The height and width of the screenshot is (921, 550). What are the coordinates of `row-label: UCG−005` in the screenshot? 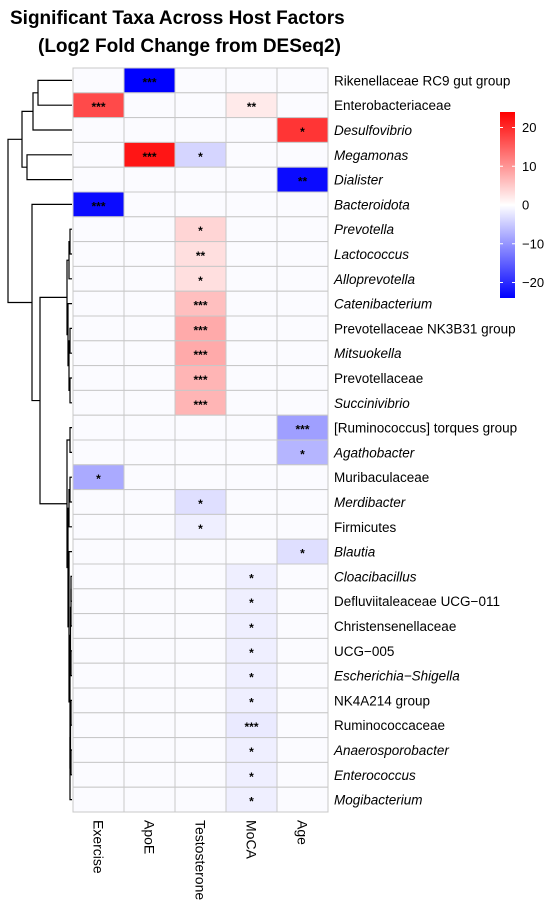 It's located at (364, 651).